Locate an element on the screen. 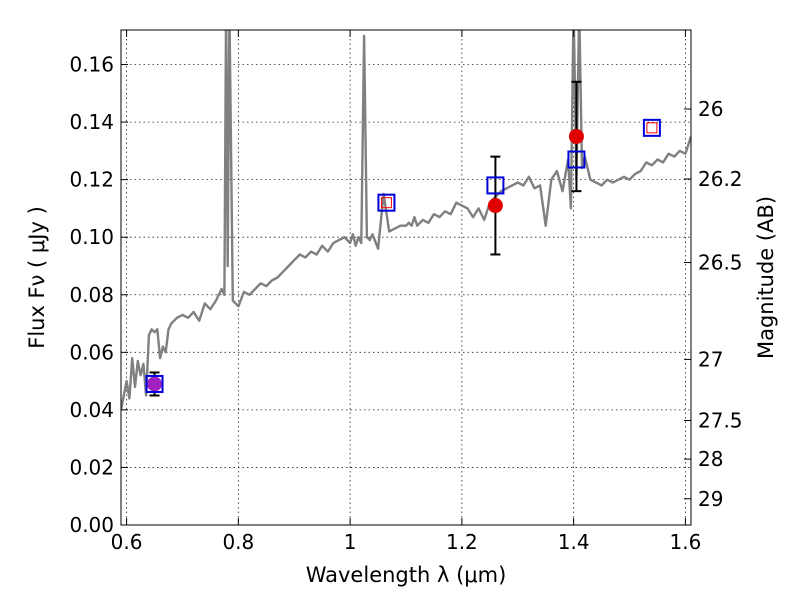  y-tick-label: 0.06 is located at coordinates (91, 352).